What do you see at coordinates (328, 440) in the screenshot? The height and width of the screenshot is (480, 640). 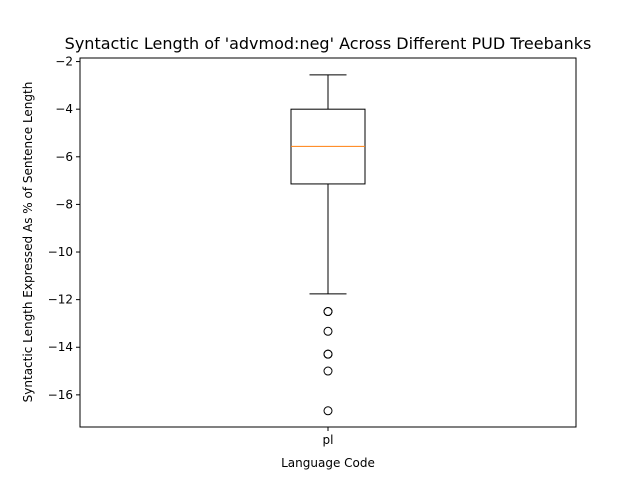 I see `x-tick-label: pl` at bounding box center [328, 440].